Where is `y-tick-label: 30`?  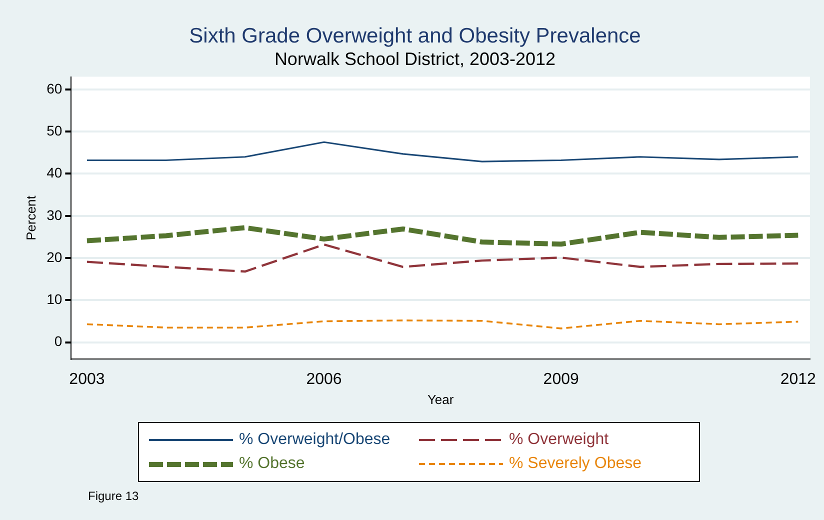
y-tick-label: 30 is located at coordinates (54, 214).